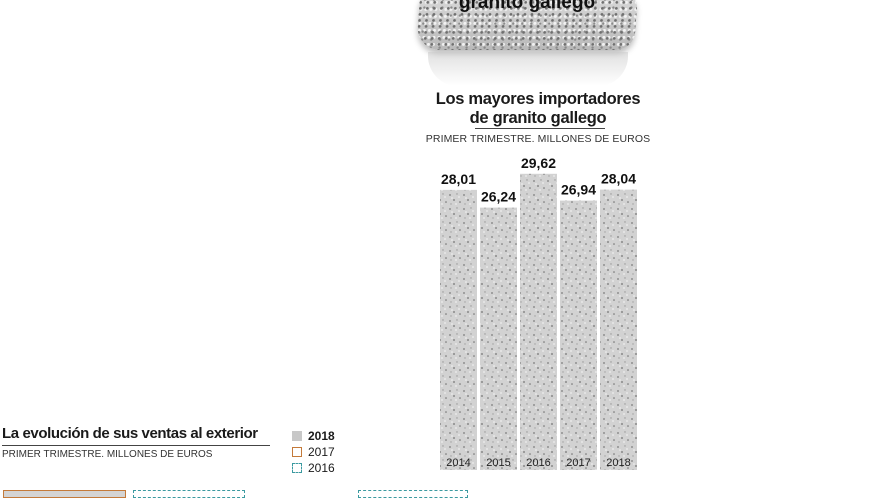 The width and height of the screenshot is (880, 498). Describe the element at coordinates (458, 329) in the screenshot. I see `bar-2014` at that location.